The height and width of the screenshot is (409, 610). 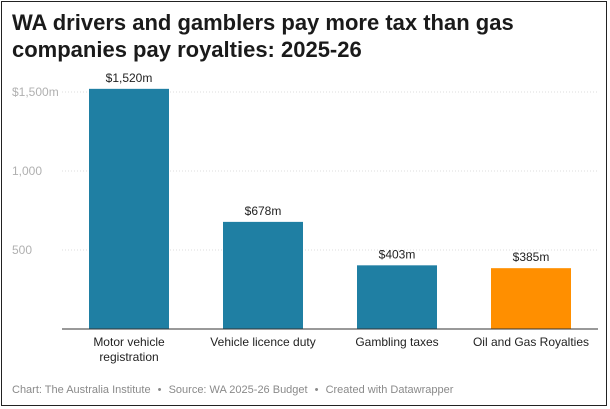 I want to click on data-label: $678m, so click(x=263, y=211).